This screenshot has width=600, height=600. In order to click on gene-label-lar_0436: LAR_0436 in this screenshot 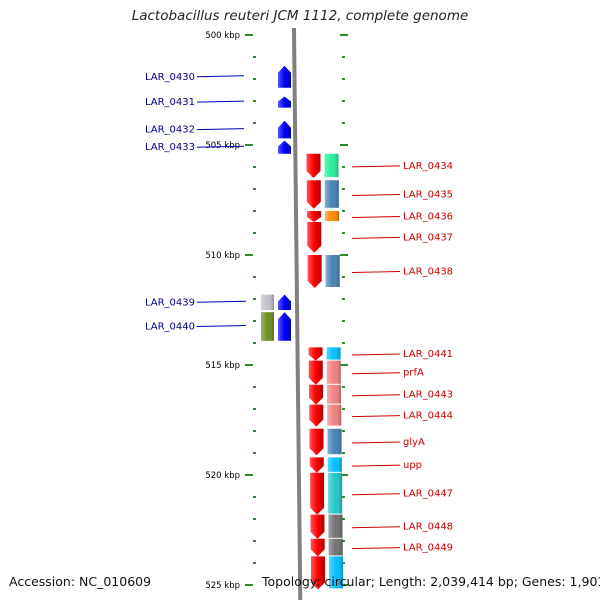, I will do `click(428, 217)`.